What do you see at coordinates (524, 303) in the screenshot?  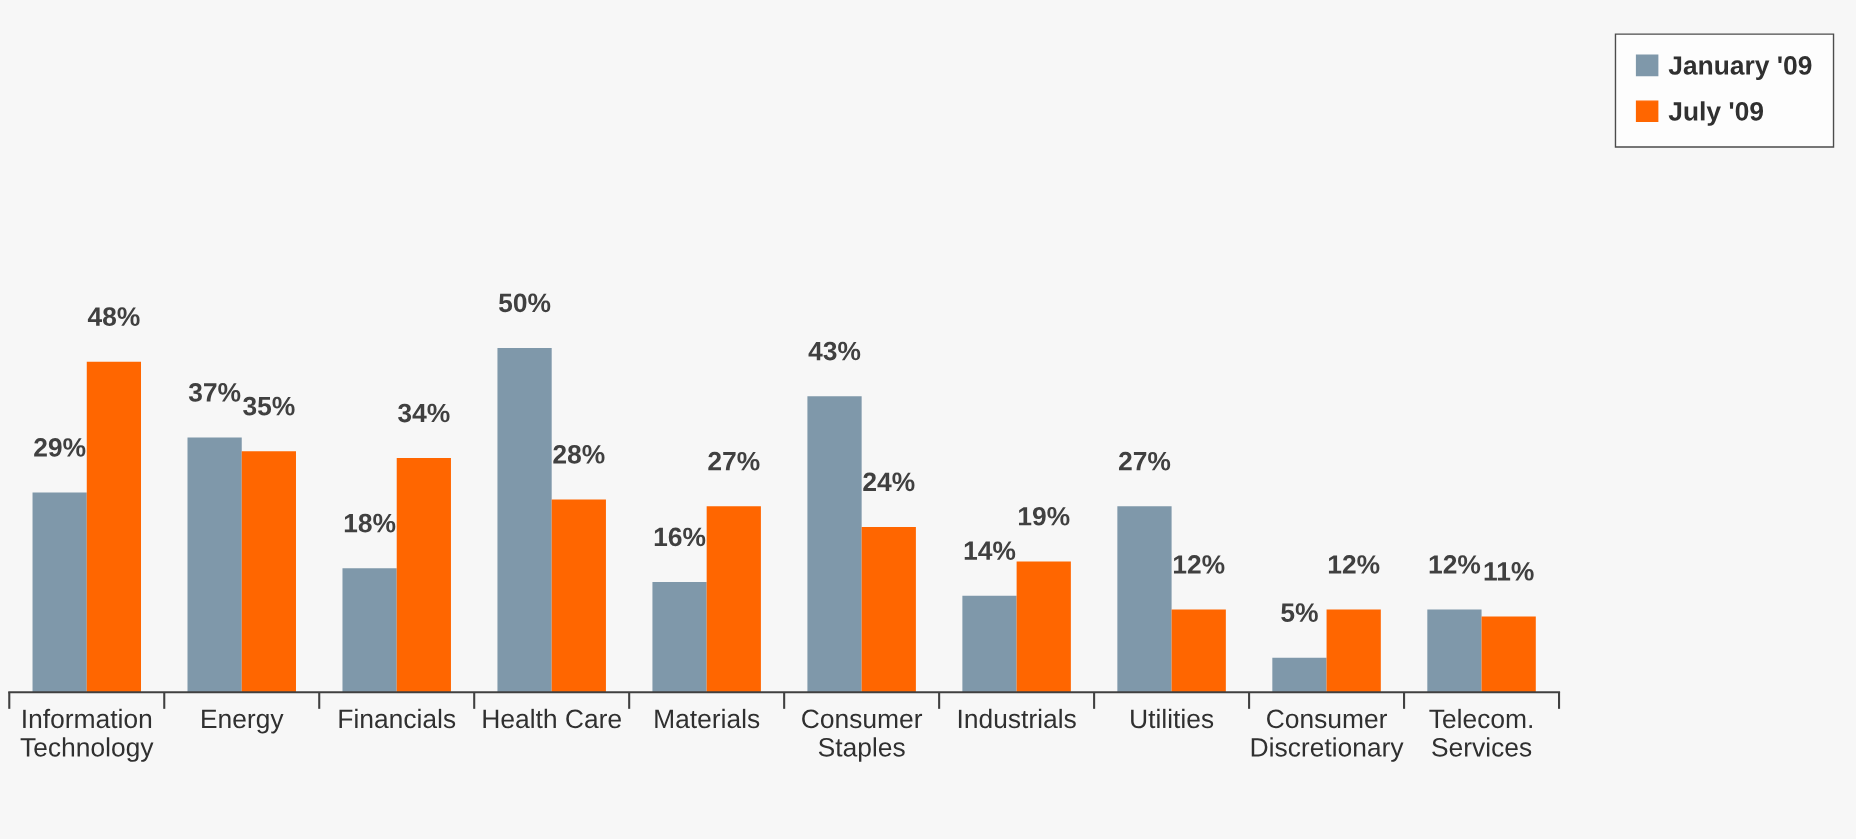 I see `data-label: 50%` at bounding box center [524, 303].